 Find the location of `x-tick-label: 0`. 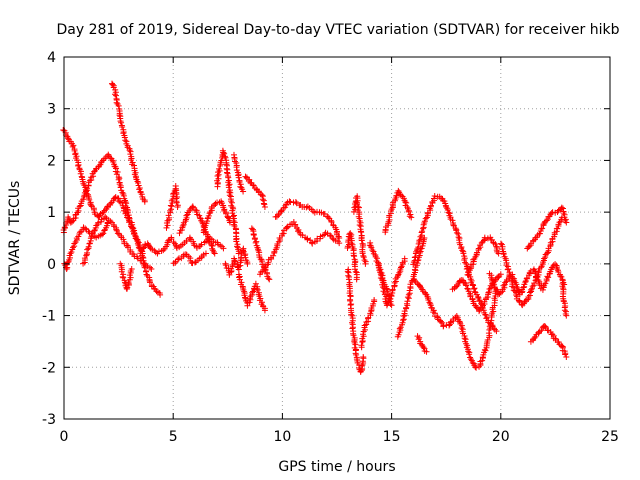

x-tick-label: 0 is located at coordinates (64, 437).